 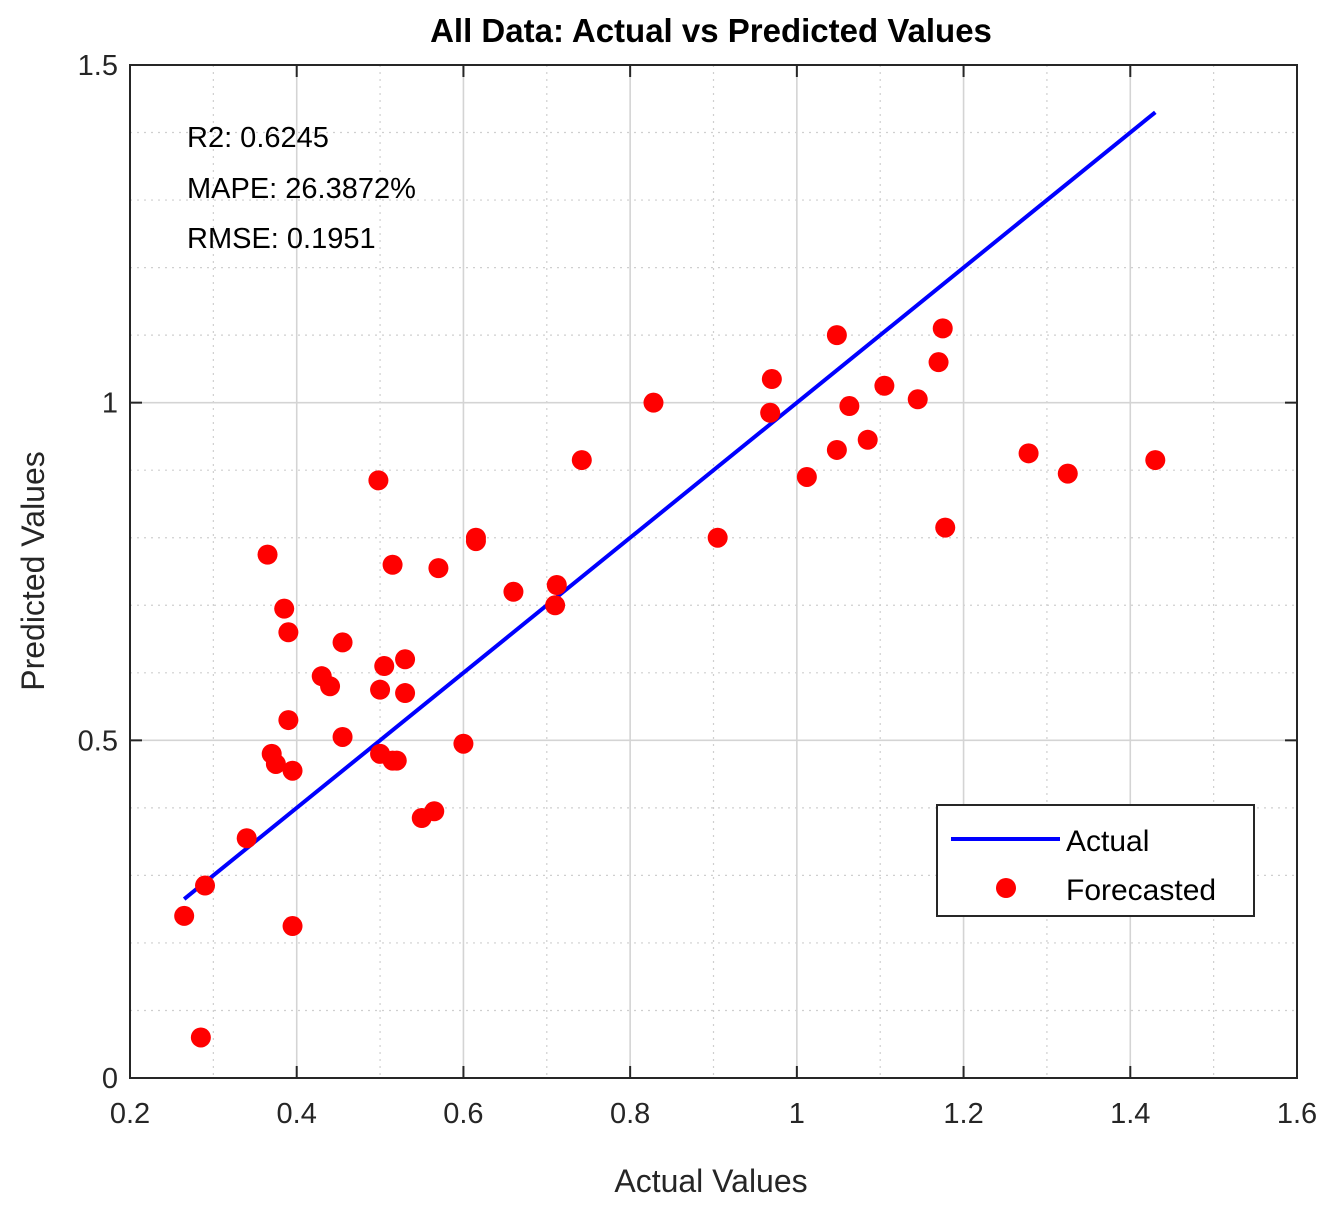 What do you see at coordinates (33, 571) in the screenshot?
I see `y-axis-label: Predicted Values` at bounding box center [33, 571].